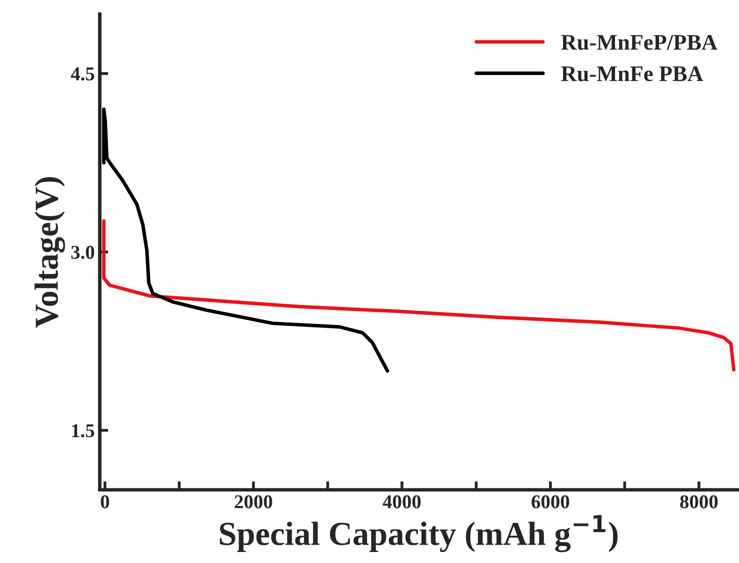 The height and width of the screenshot is (563, 739). I want to click on y-tick-label: 3.0, so click(82, 252).